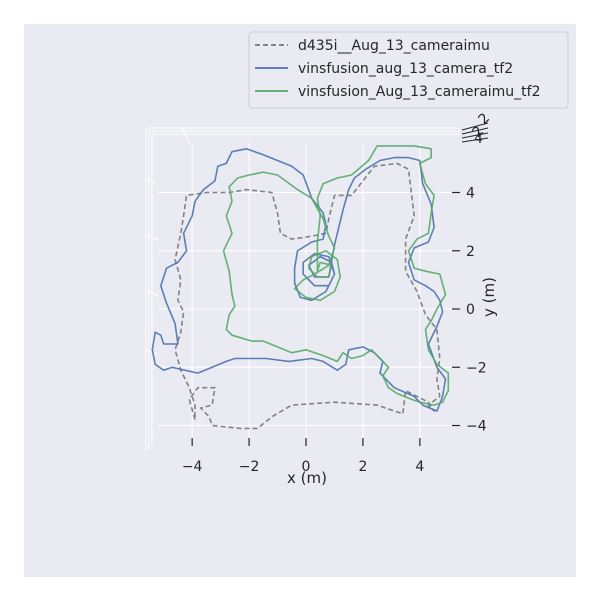 The height and width of the screenshot is (605, 600). What do you see at coordinates (192, 467) in the screenshot?
I see `x-tick-label: −4` at bounding box center [192, 467].